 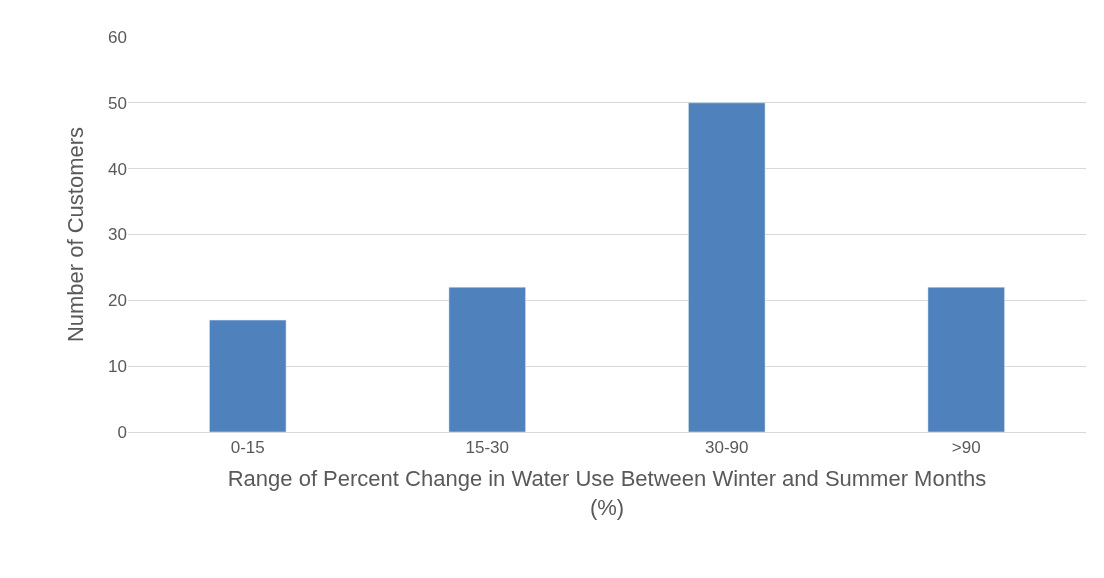 I want to click on y-tick-label: 20, so click(x=117, y=301).